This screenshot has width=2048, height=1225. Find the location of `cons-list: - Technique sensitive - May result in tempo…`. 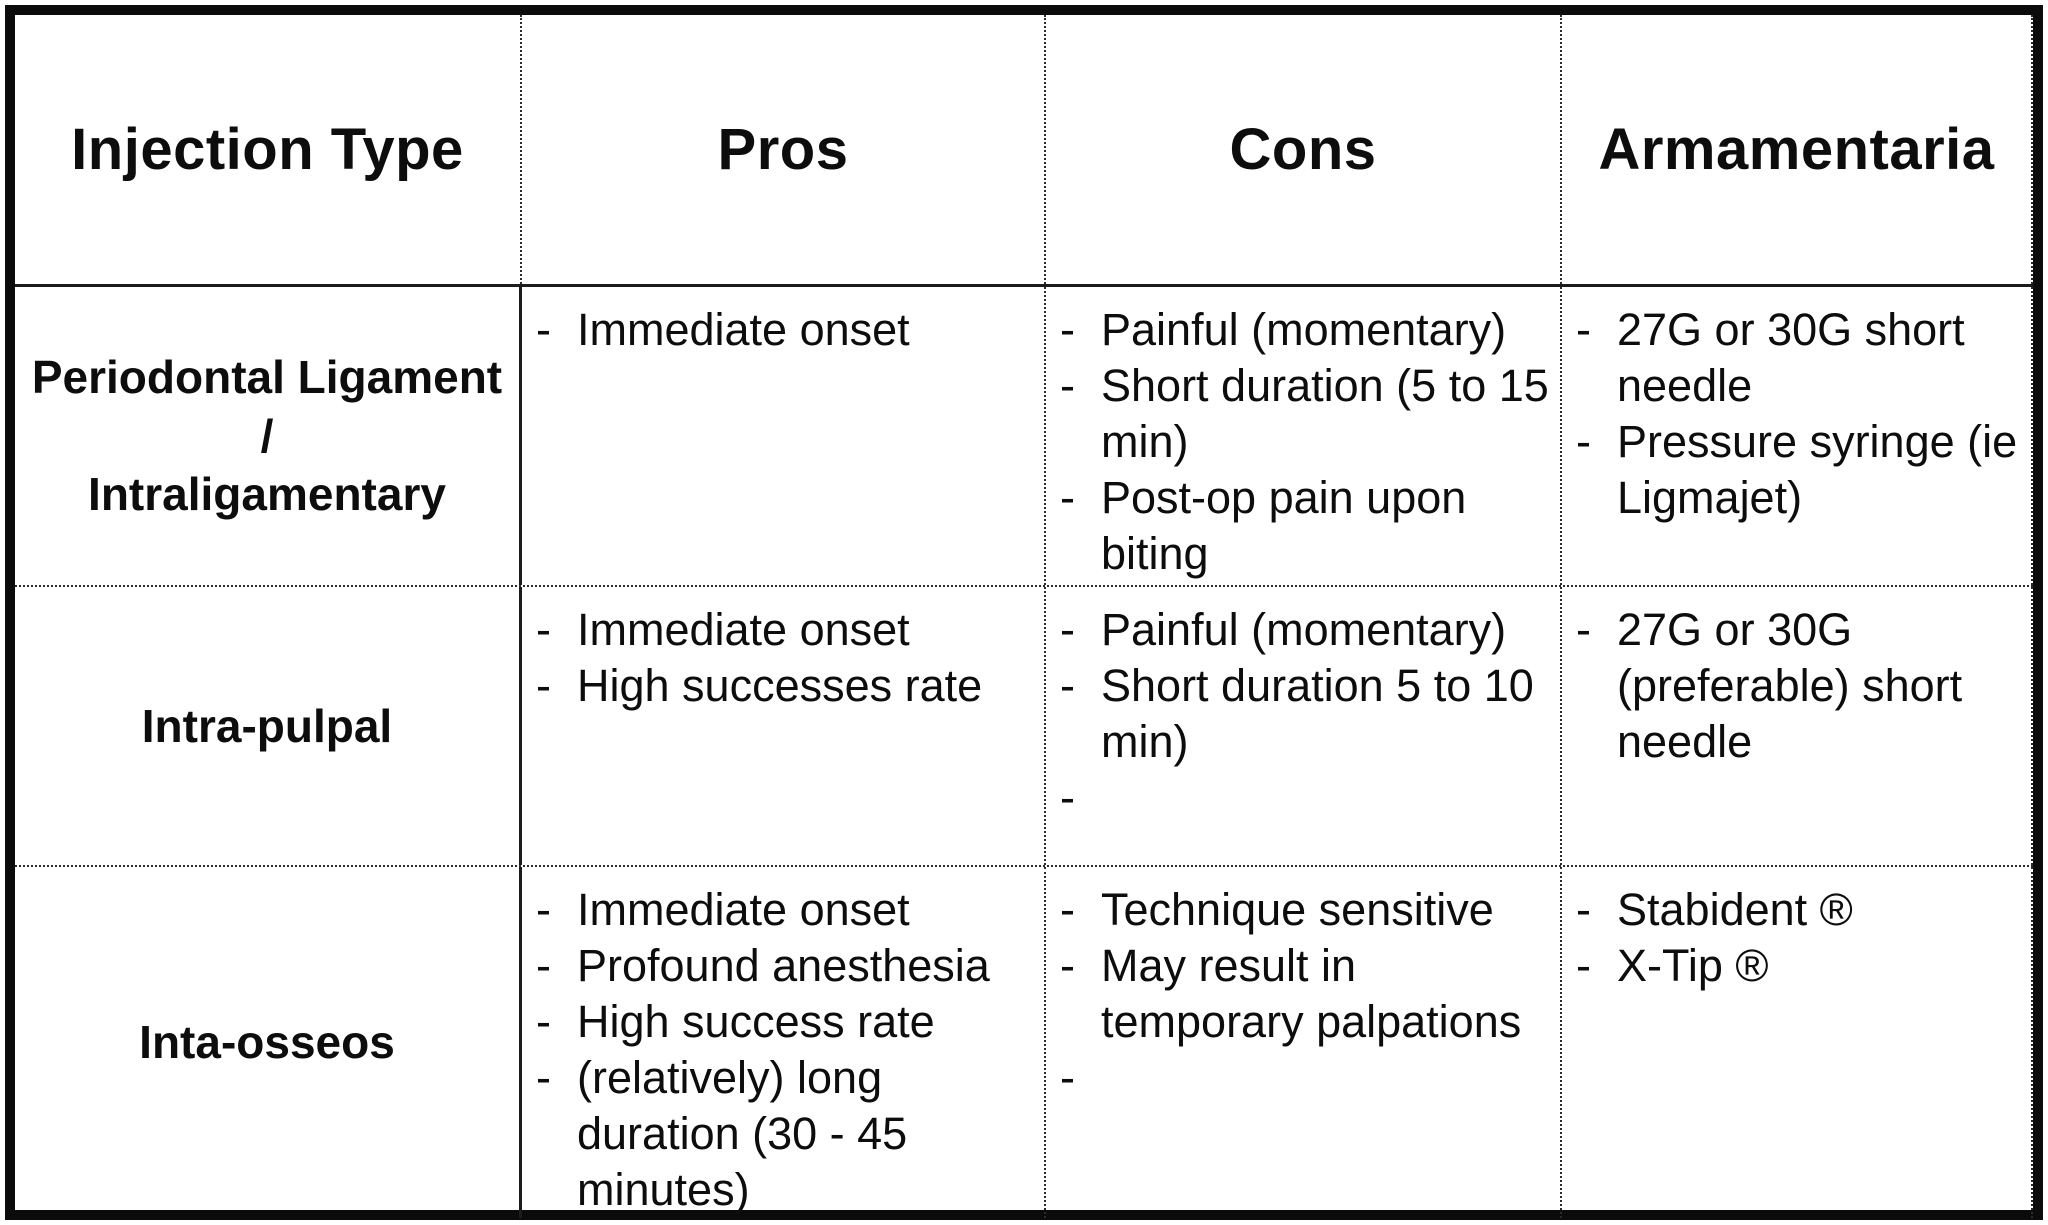

cons-list: - Technique sensitive - May result in tempo… is located at coordinates (1306, 992).